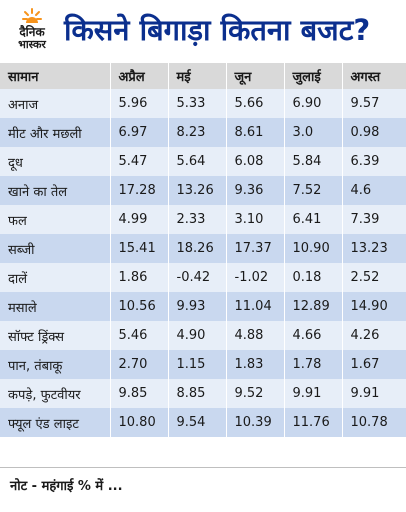  What do you see at coordinates (255, 248) in the screenshot?
I see `value-cell: 17.37` at bounding box center [255, 248].